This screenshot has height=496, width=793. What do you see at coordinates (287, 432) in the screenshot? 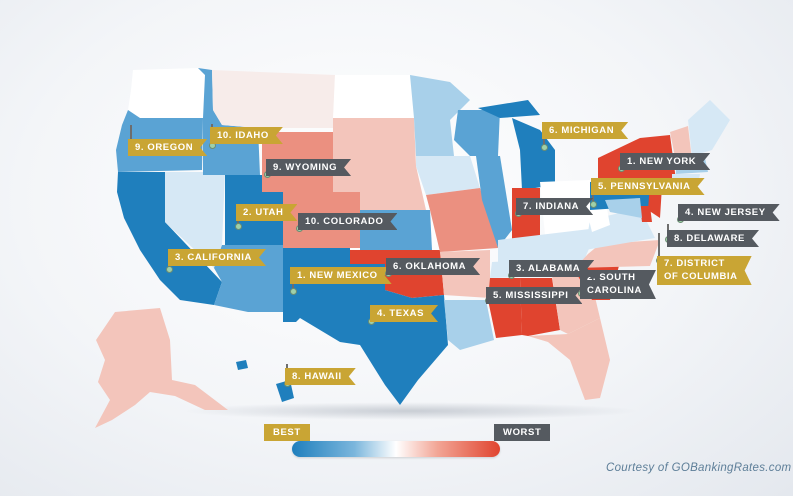
I see `legend-best-label: BEST` at bounding box center [287, 432].